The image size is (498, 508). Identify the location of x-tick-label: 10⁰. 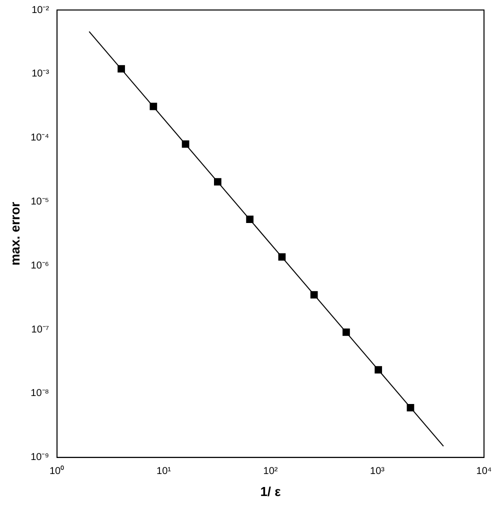
(57, 471).